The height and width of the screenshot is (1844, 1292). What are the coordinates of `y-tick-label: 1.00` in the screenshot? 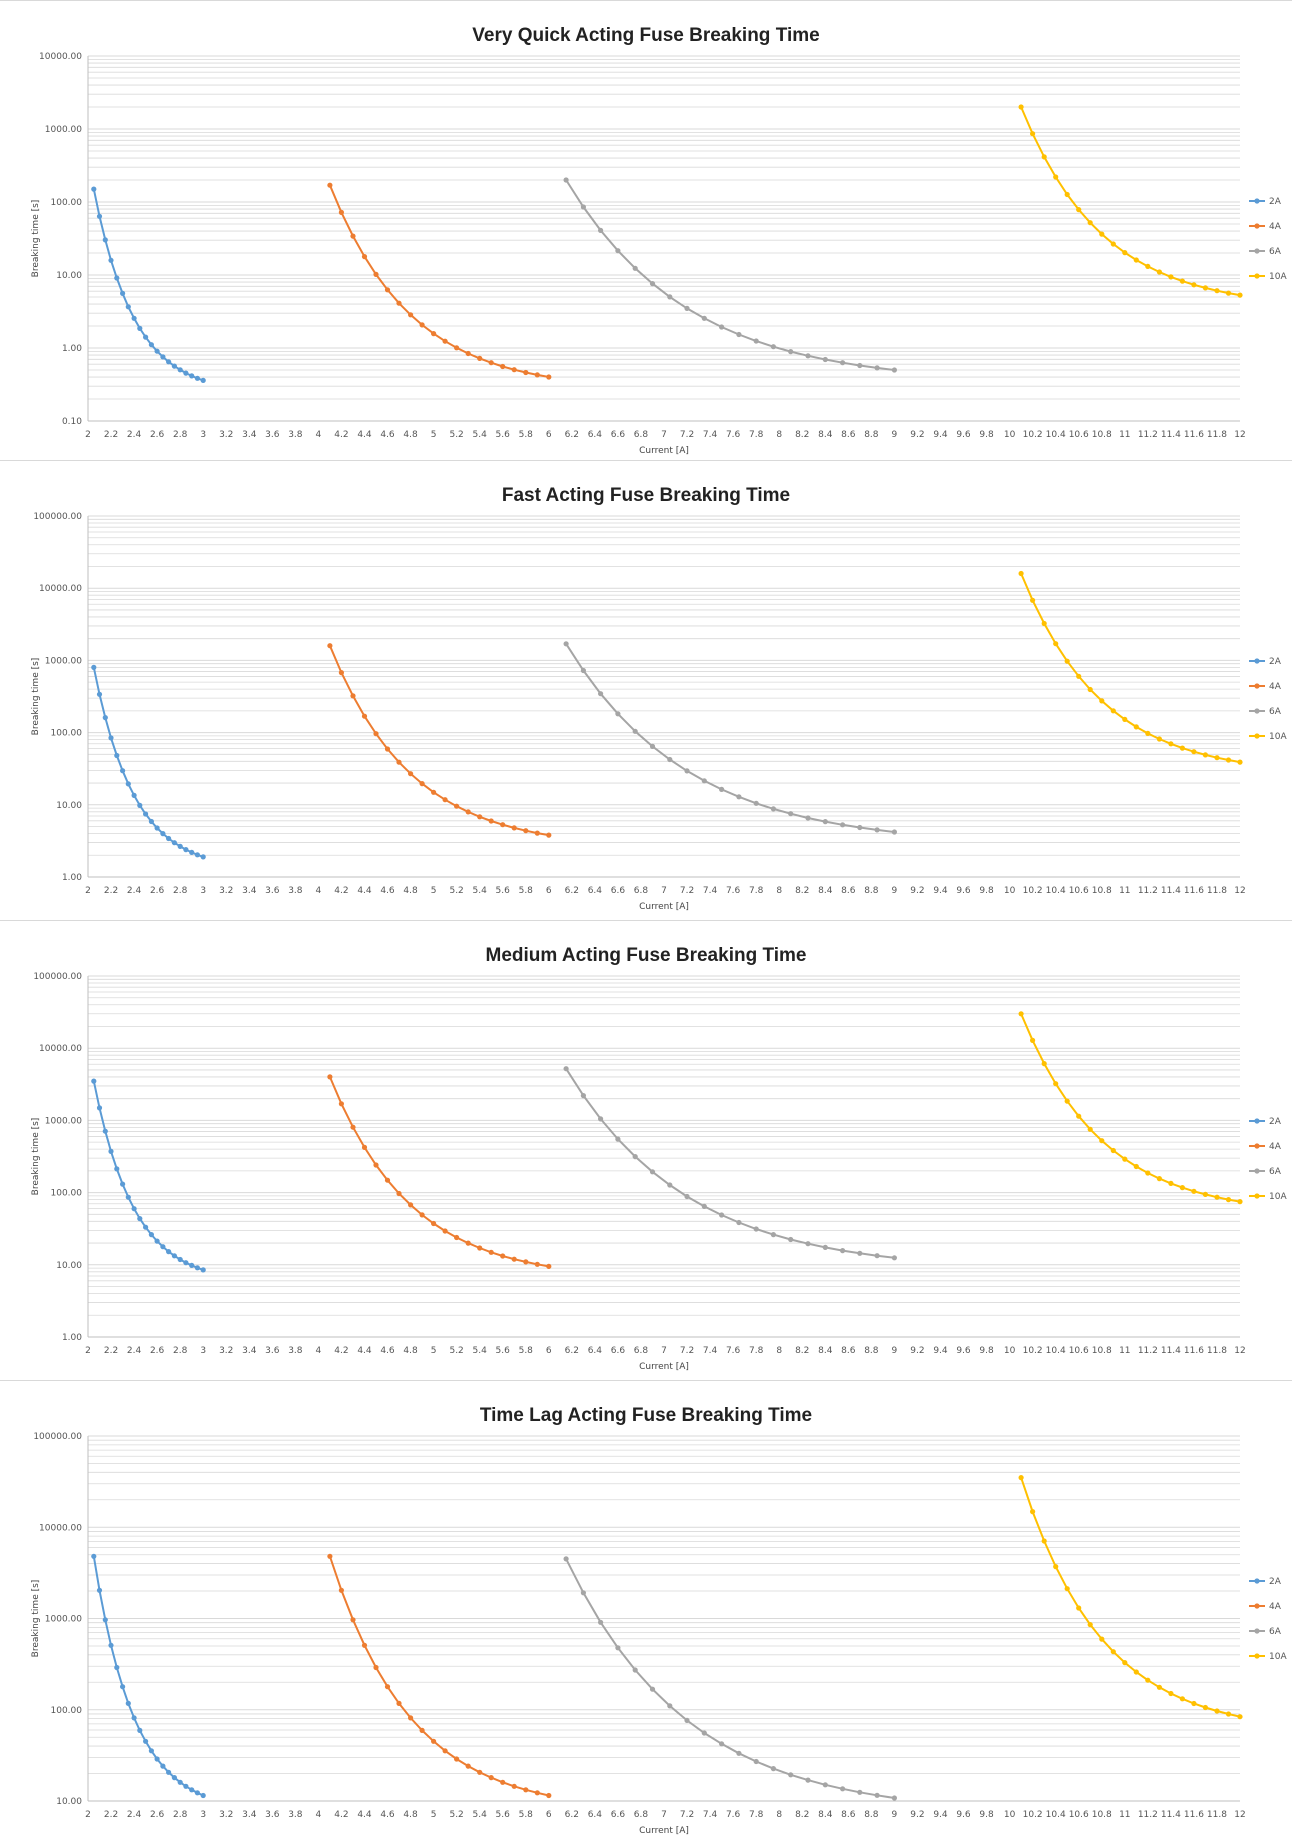 It's located at (72, 878).